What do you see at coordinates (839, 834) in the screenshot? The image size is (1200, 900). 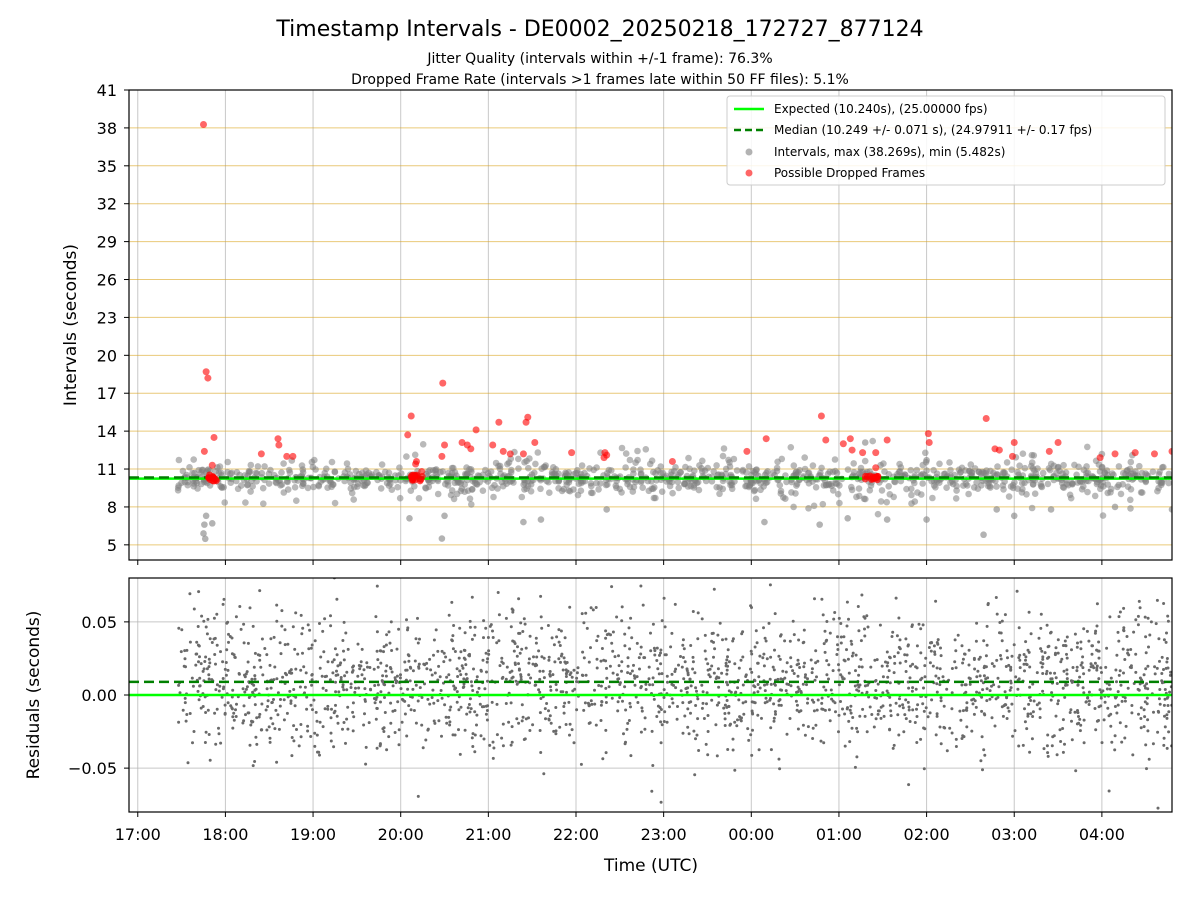 I see `x-tick-label-8: 01:00` at bounding box center [839, 834].